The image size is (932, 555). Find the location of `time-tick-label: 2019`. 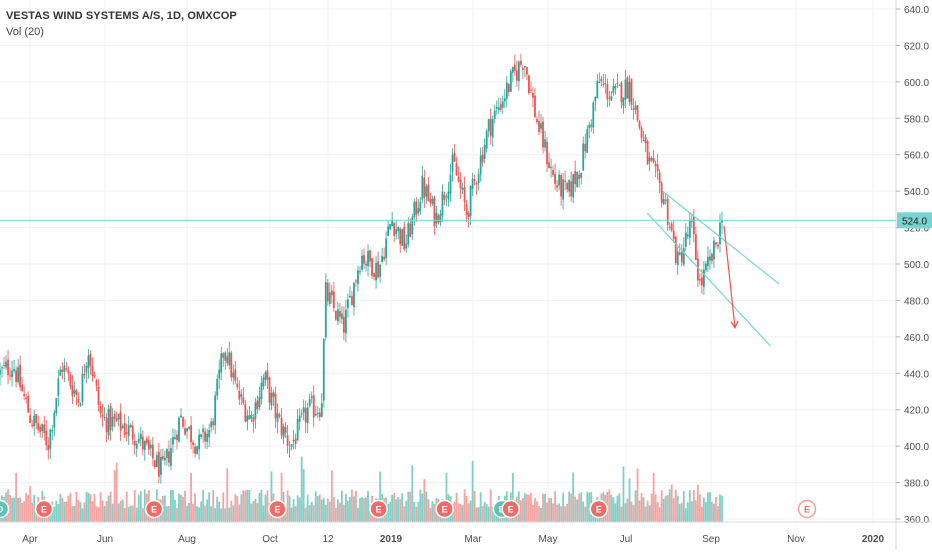

time-tick-label: 2019 is located at coordinates (391, 539).